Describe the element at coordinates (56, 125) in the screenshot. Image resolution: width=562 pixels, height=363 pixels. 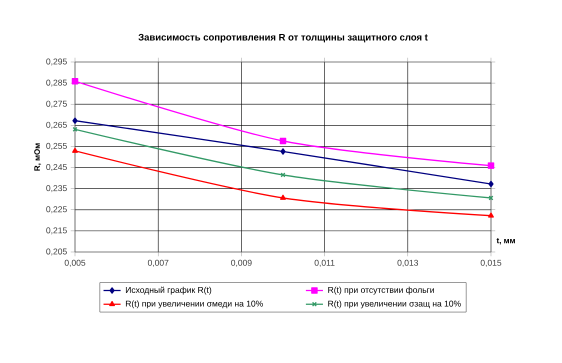
I see `y-tick-label: 0,265` at that location.